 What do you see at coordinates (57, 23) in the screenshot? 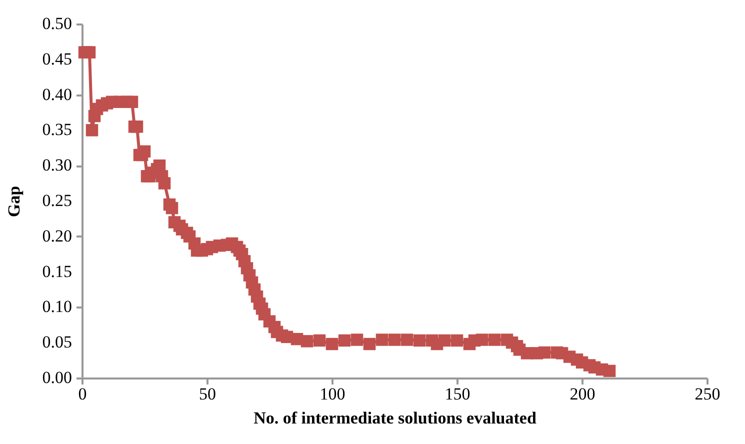
I see `y-tick-label: 0.50` at bounding box center [57, 23].